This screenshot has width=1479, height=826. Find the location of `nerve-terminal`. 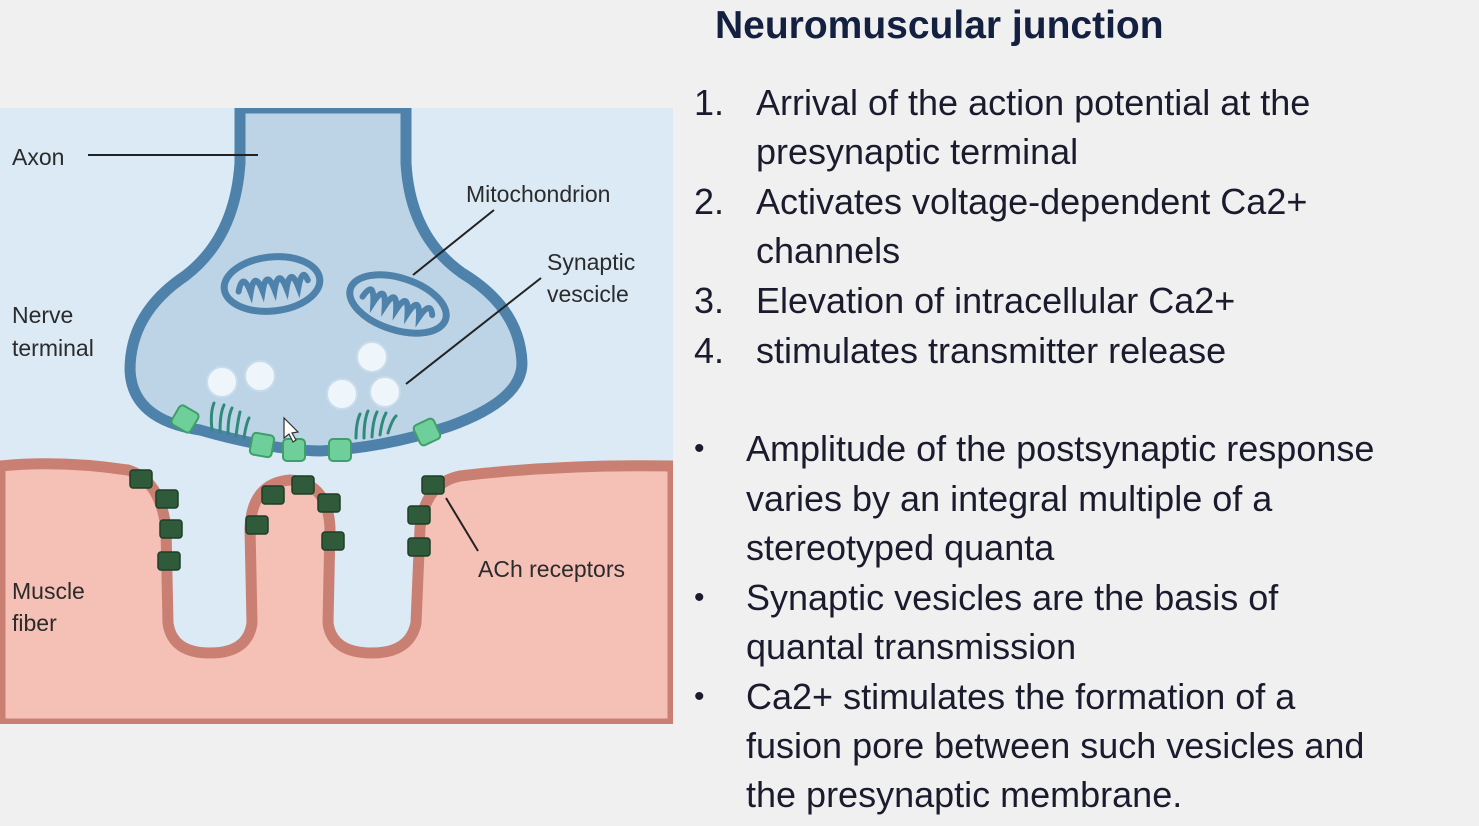

nerve-terminal is located at coordinates (326, 279).